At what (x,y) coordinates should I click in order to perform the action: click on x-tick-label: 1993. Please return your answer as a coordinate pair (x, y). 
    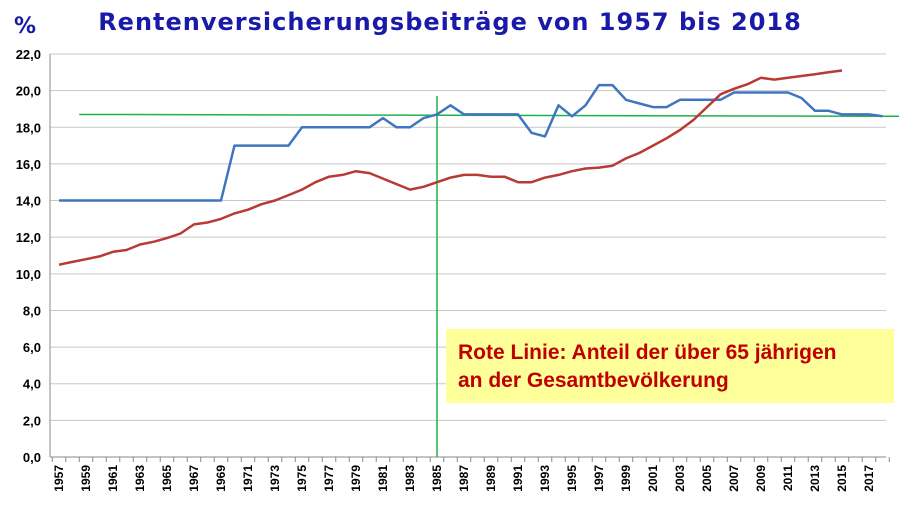
    Looking at the image, I should click on (545, 478).